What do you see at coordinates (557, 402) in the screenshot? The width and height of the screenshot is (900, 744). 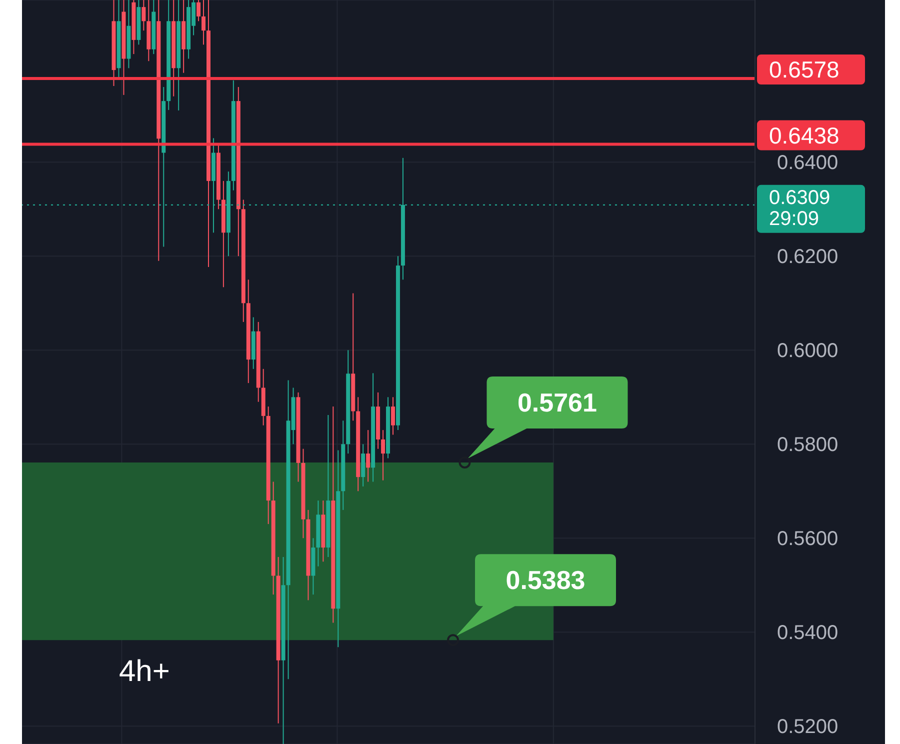 I see `annotation: 0.5761` at bounding box center [557, 402].